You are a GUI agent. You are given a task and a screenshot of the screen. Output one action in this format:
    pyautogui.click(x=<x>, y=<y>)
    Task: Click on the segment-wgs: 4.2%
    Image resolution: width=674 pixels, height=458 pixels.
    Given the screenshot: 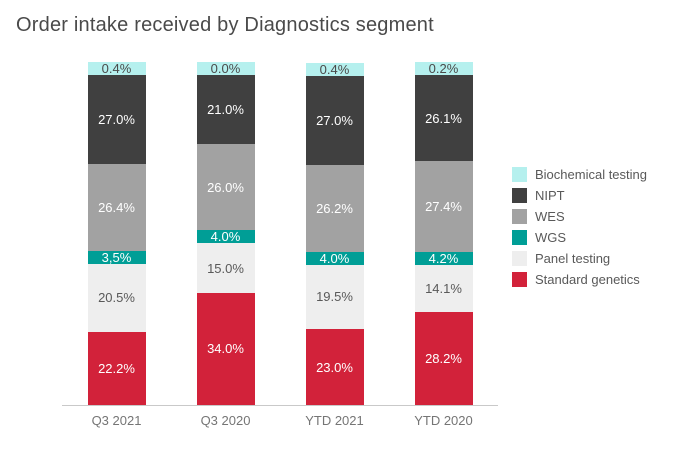 What is the action you would take?
    pyautogui.click(x=443, y=258)
    